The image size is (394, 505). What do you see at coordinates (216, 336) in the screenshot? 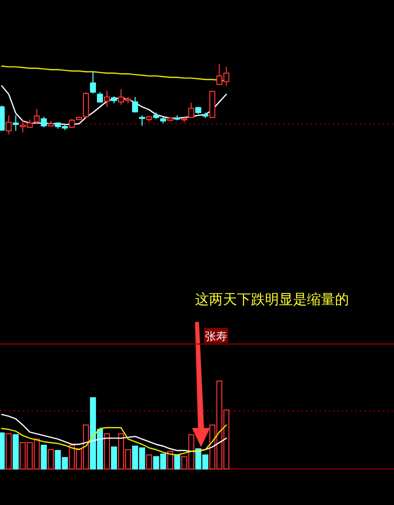
I see `text: 张寿` at bounding box center [216, 336].